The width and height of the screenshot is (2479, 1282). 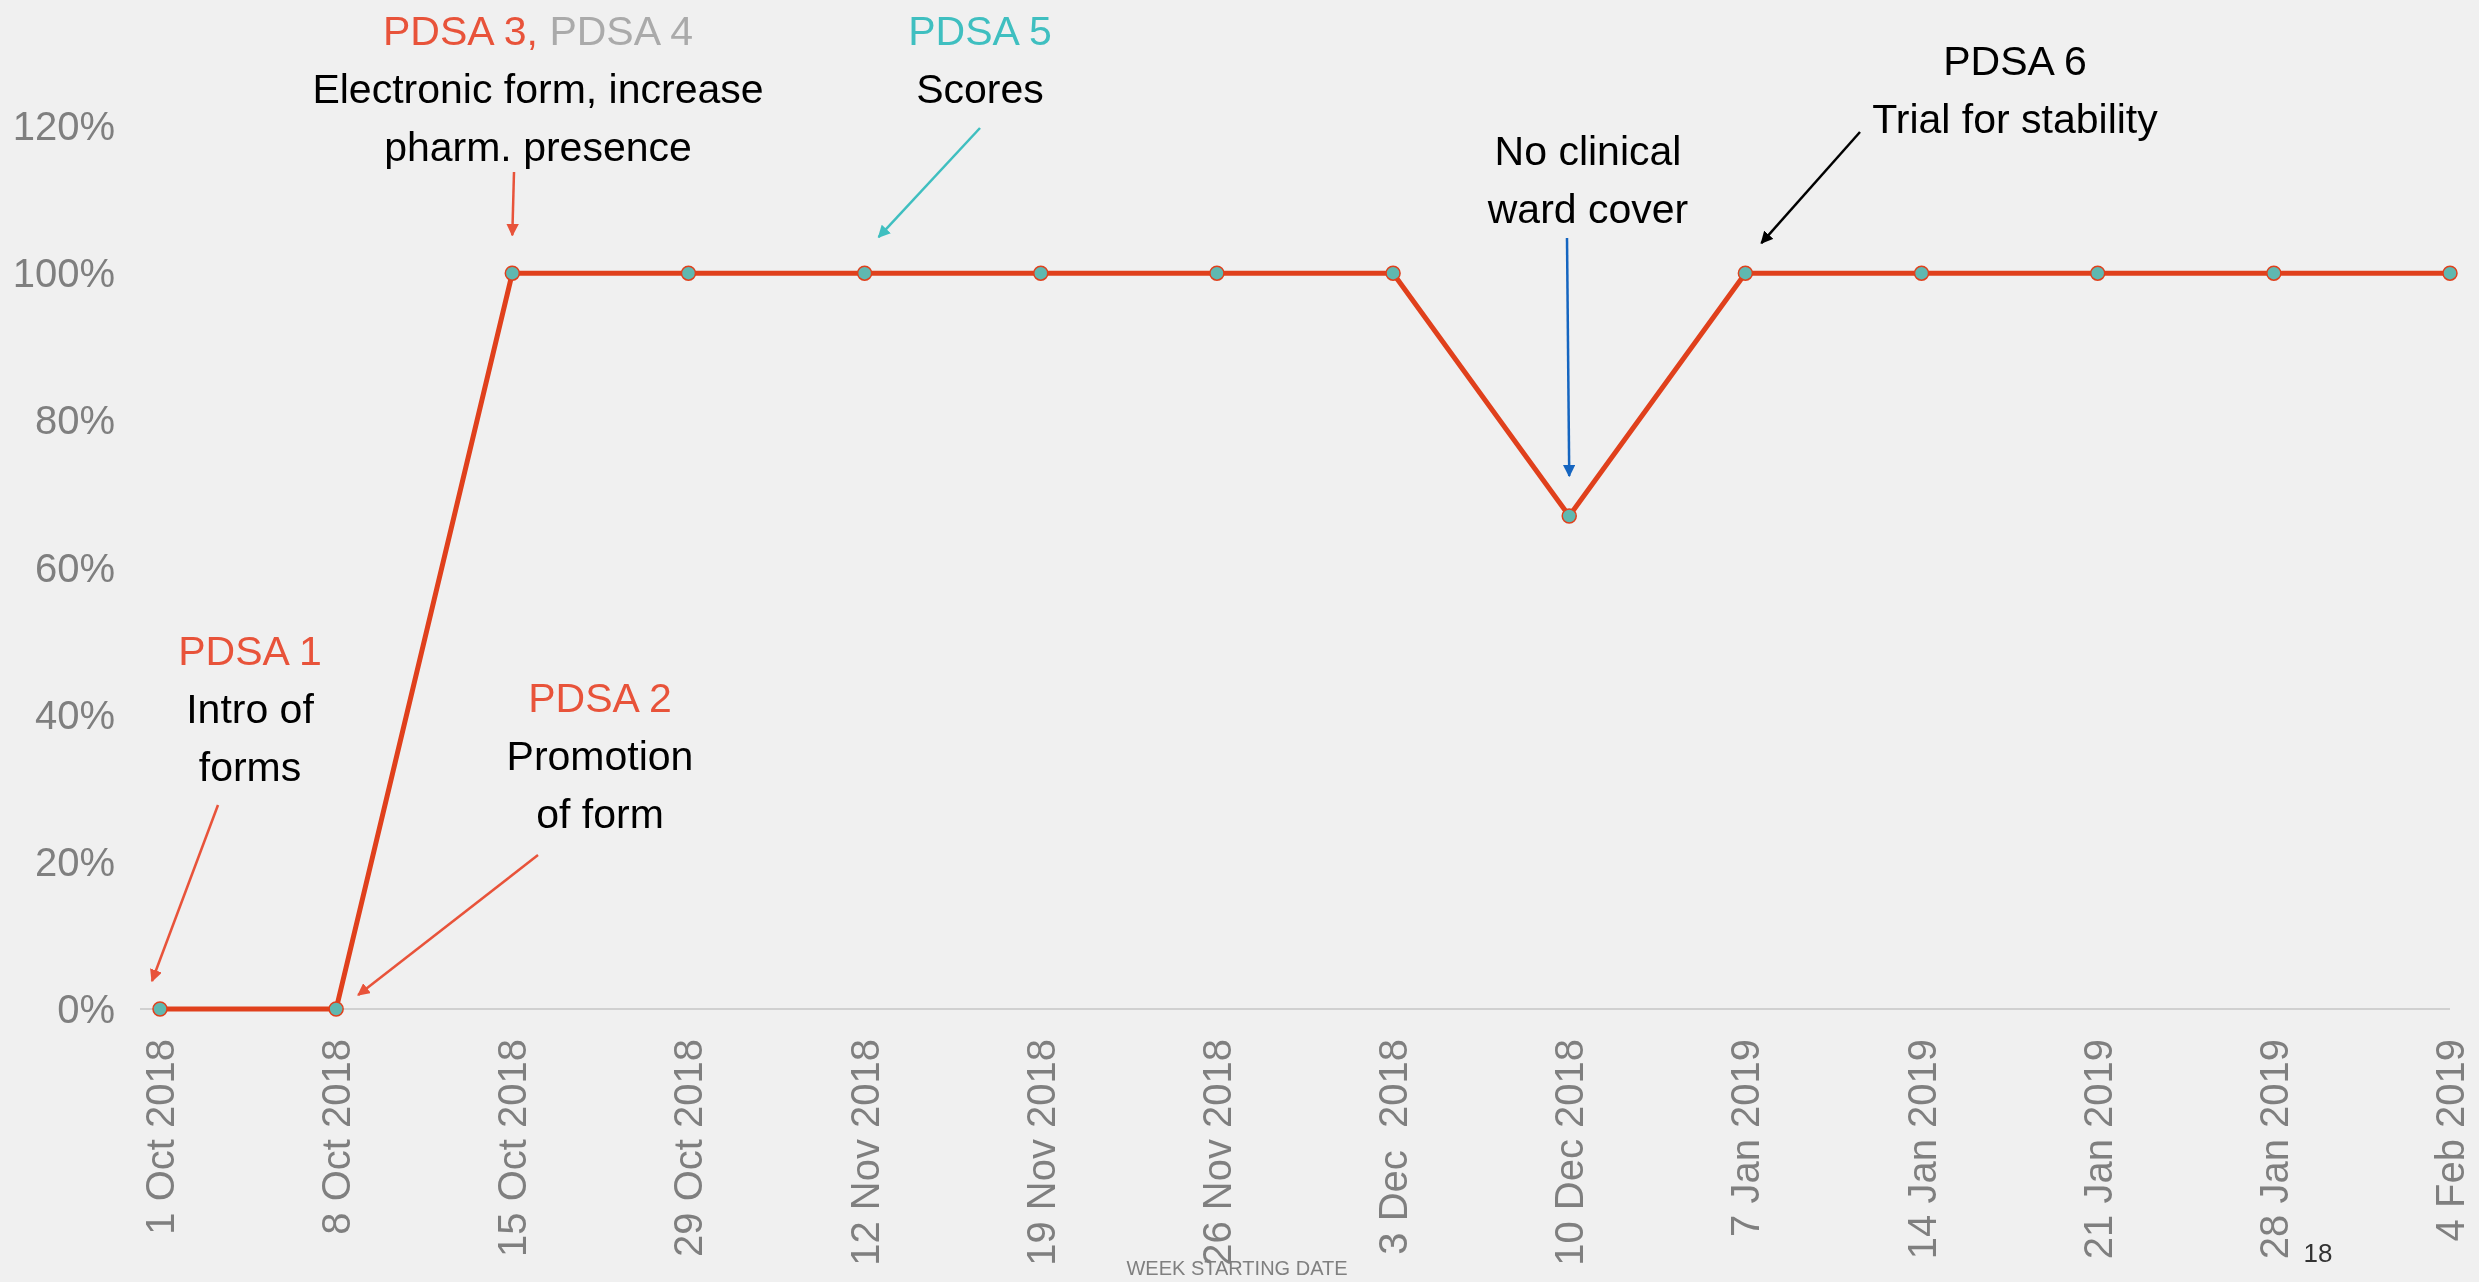 I want to click on y-tick-label: 100%, so click(x=63, y=273).